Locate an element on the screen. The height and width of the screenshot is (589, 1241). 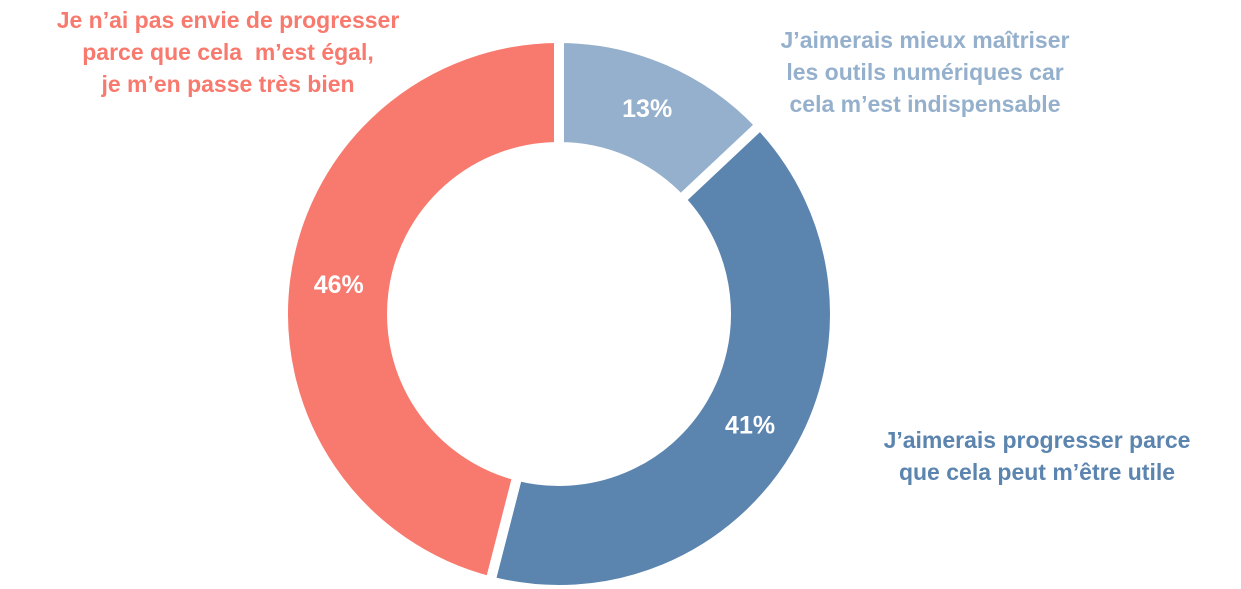
category-label: J’aimerais progresser parce is located at coordinates (1037, 440).